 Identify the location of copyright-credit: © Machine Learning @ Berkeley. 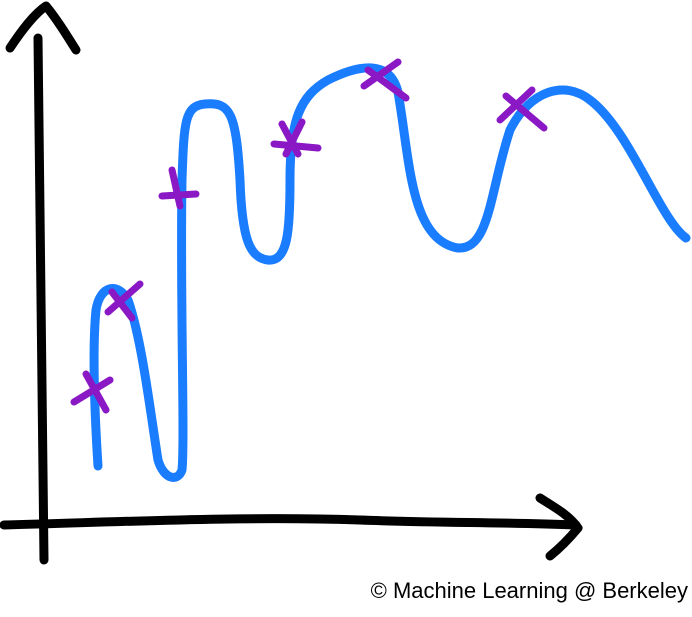
(529, 590).